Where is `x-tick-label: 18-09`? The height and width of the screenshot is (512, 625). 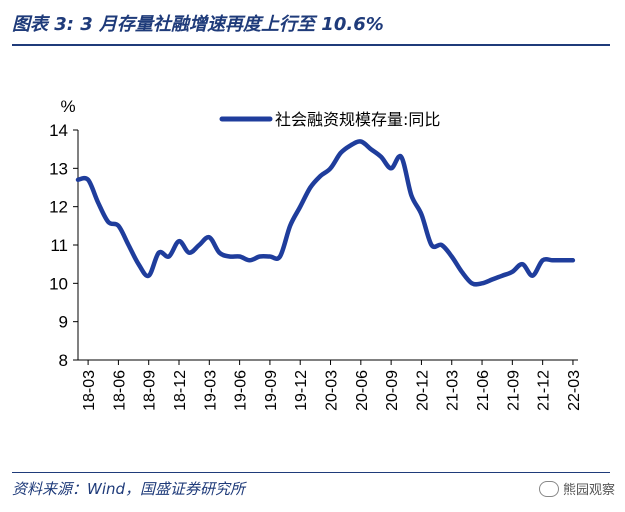 x-tick-label: 18-09 is located at coordinates (150, 390).